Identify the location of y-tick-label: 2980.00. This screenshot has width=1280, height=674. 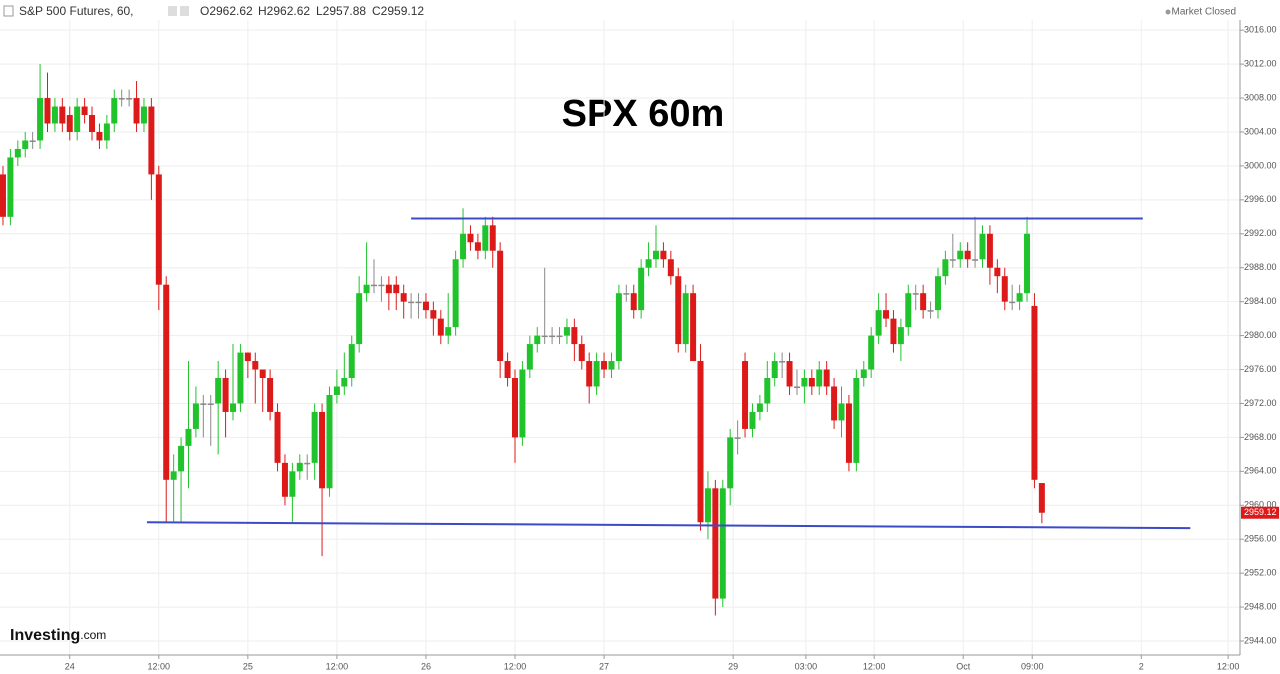
(1260, 335).